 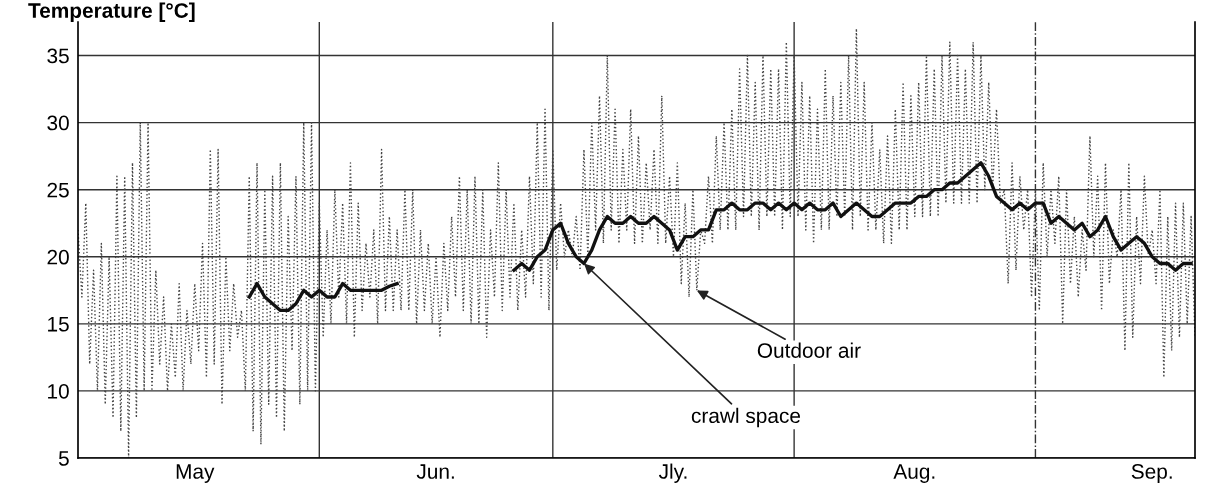 I want to click on y-tick-label: 10, so click(x=58, y=391).